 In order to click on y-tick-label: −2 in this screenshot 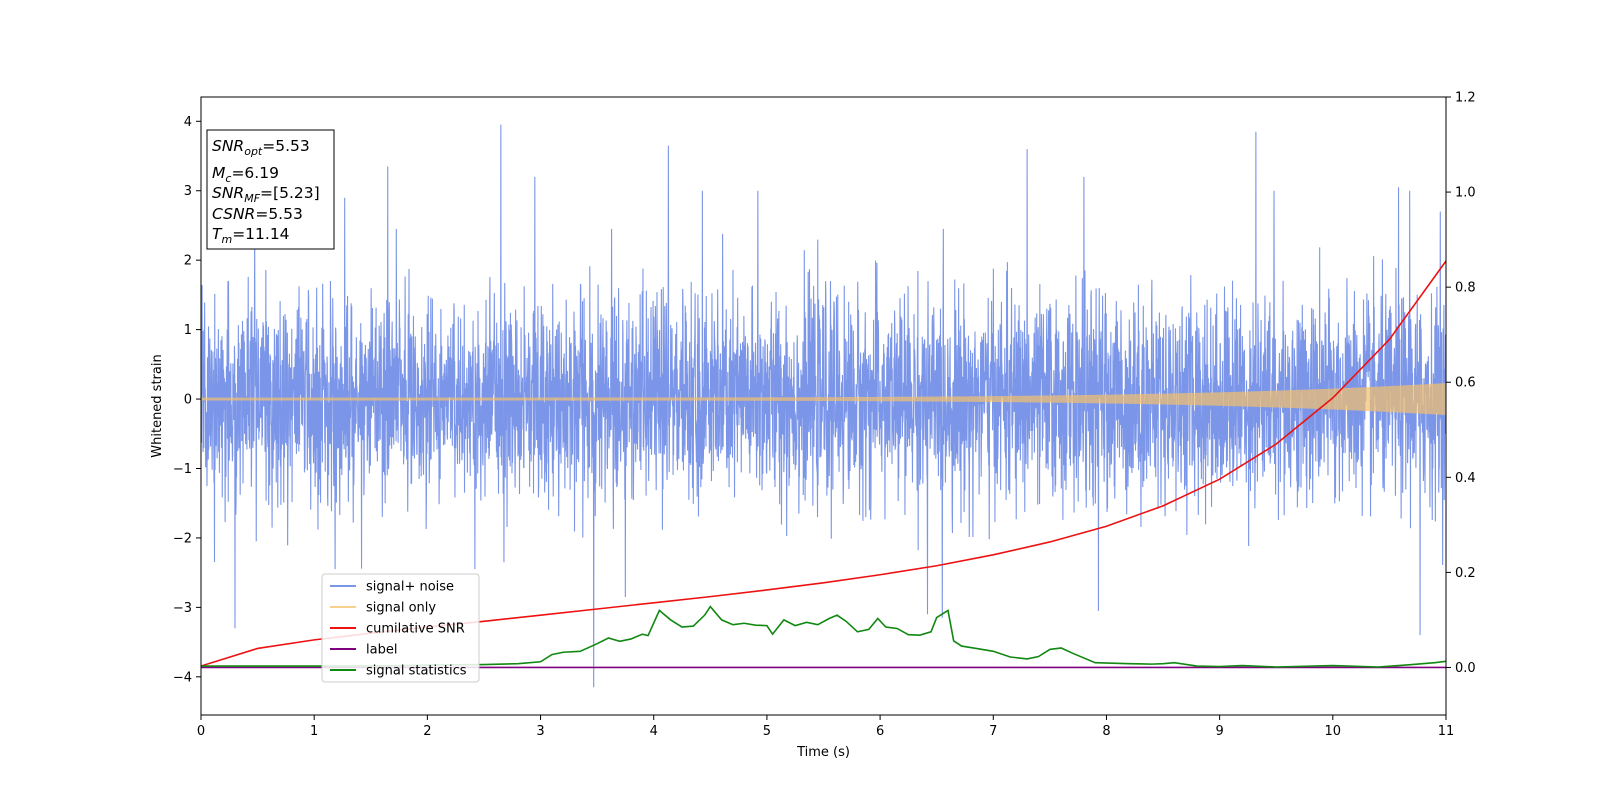, I will do `click(182, 538)`.